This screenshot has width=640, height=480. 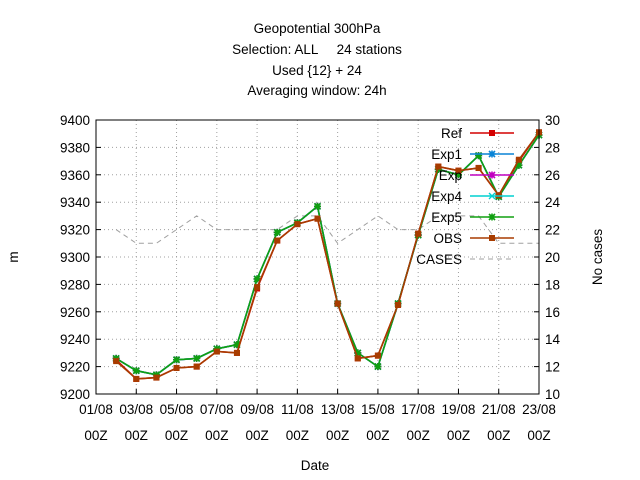 What do you see at coordinates (552, 257) in the screenshot?
I see `y2-tick-label: 20` at bounding box center [552, 257].